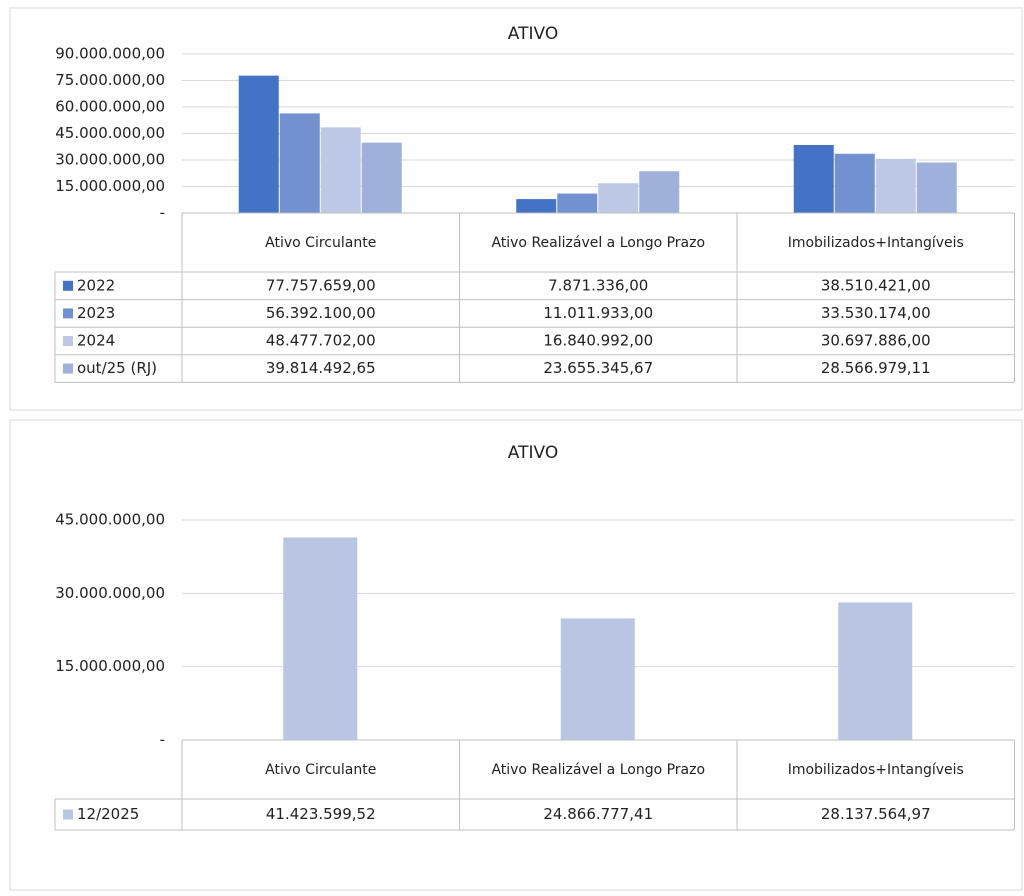  I want to click on value-cell: 7.871.336,00, so click(598, 285).